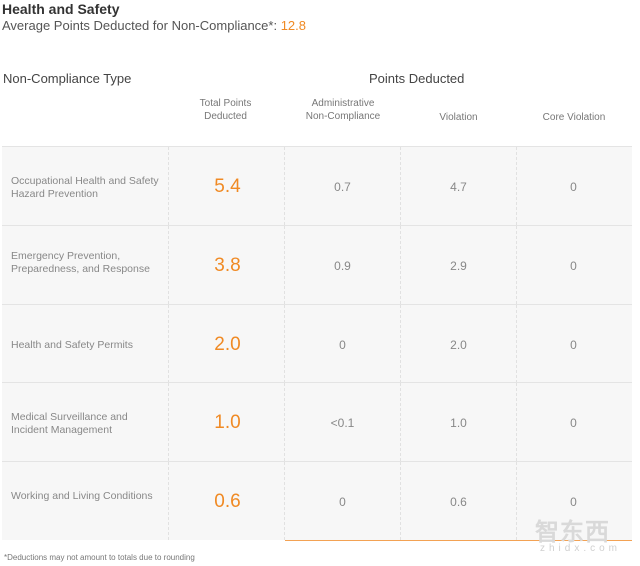 This screenshot has width=640, height=566. Describe the element at coordinates (227, 265) in the screenshot. I see `row-total-points: 3.8` at that location.